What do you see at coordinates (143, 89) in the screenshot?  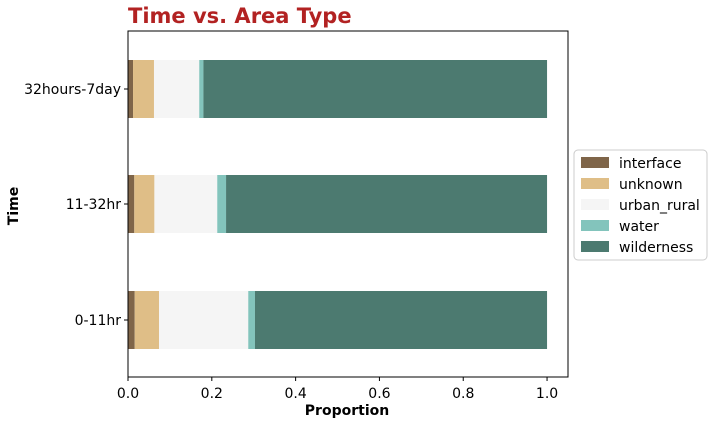 I see `bar-segment-unknown-32hours-7day` at bounding box center [143, 89].